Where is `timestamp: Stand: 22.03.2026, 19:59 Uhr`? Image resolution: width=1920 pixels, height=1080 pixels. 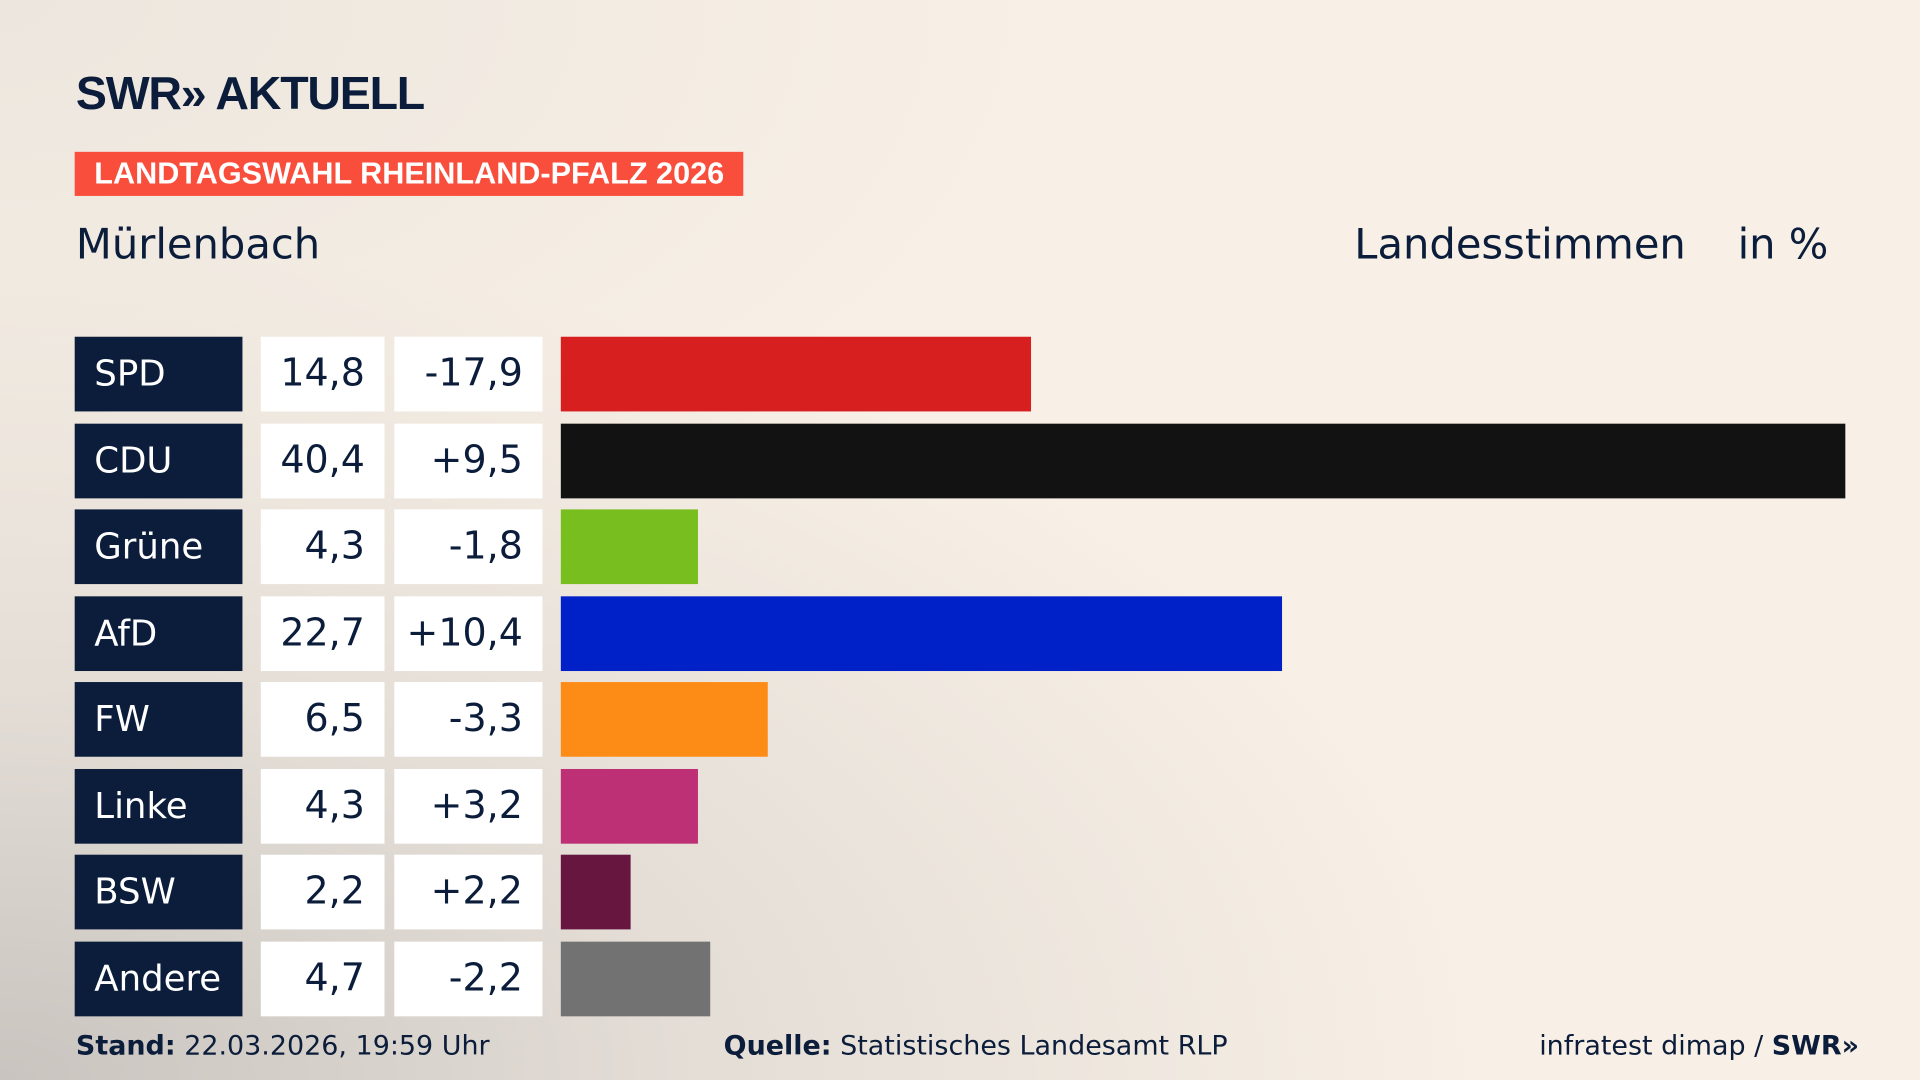 timestamp: Stand: 22.03.2026, 19:59 Uhr is located at coordinates (283, 1046).